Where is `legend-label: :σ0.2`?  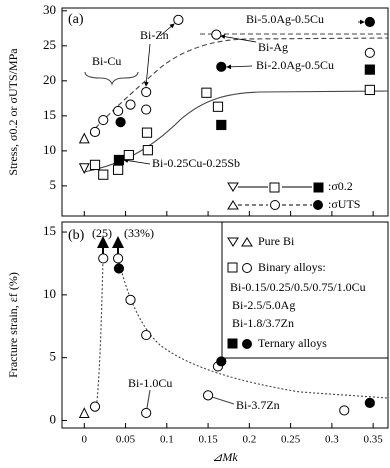 legend-label: :σ0.2 is located at coordinates (340, 186).